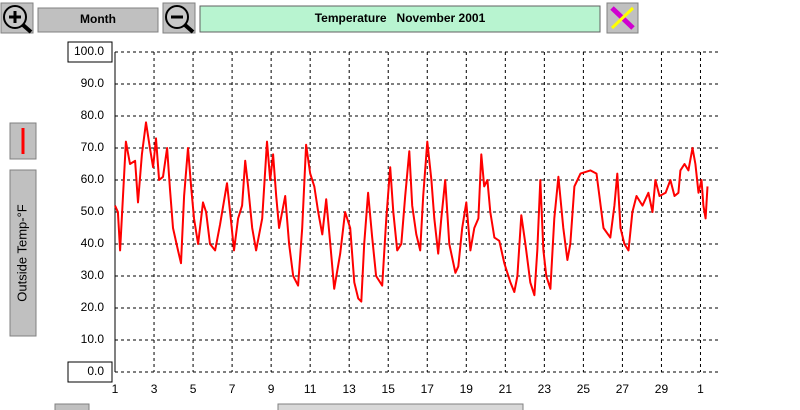 The height and width of the screenshot is (410, 800). I want to click on x-tick-label: 25, so click(584, 389).